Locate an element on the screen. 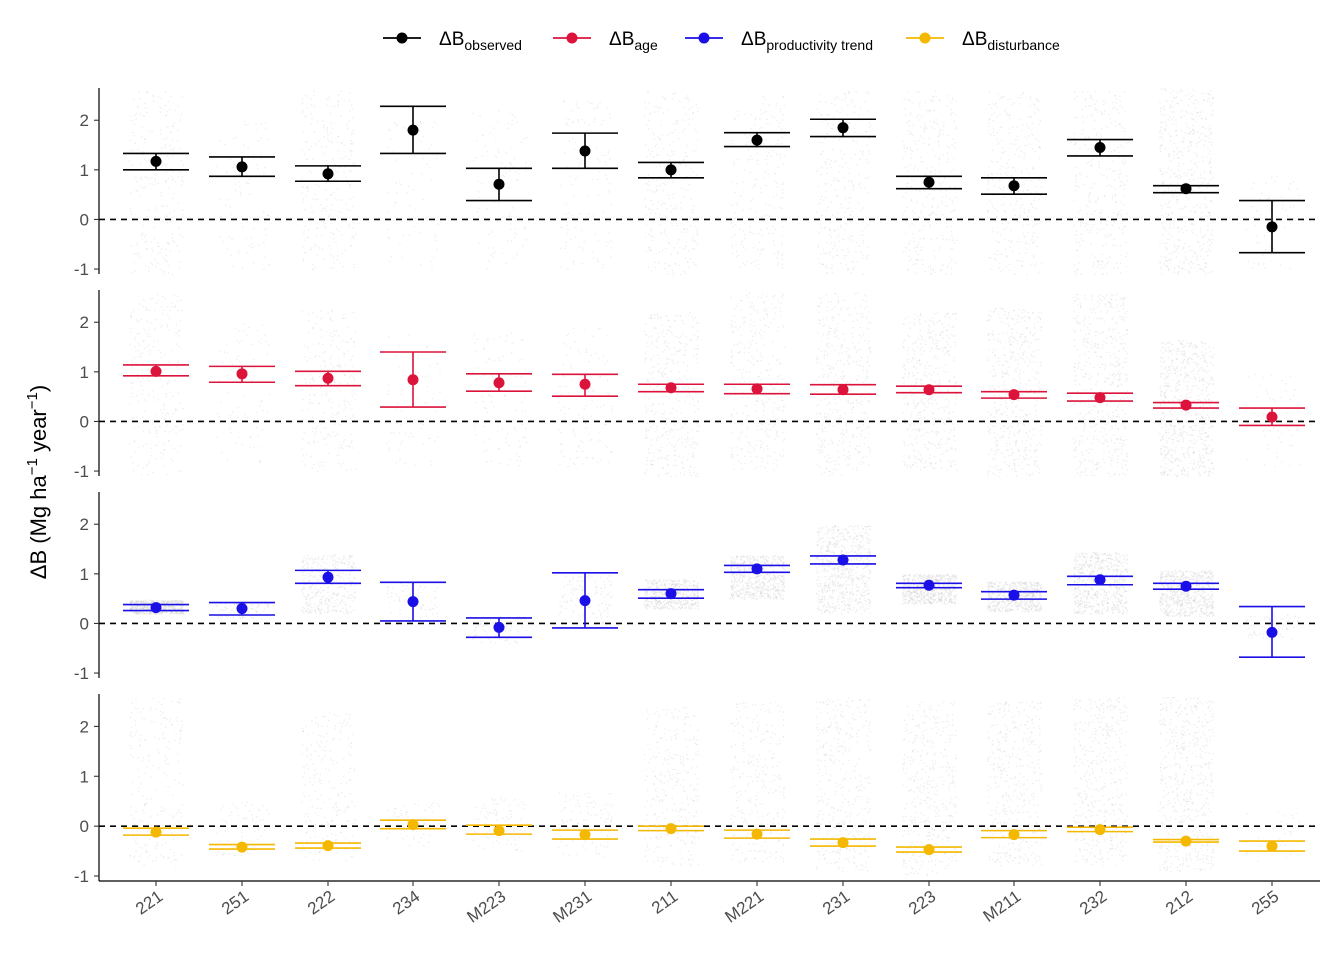 The height and width of the screenshot is (960, 1344). y-tick-label-observed: 2 is located at coordinates (84, 120).